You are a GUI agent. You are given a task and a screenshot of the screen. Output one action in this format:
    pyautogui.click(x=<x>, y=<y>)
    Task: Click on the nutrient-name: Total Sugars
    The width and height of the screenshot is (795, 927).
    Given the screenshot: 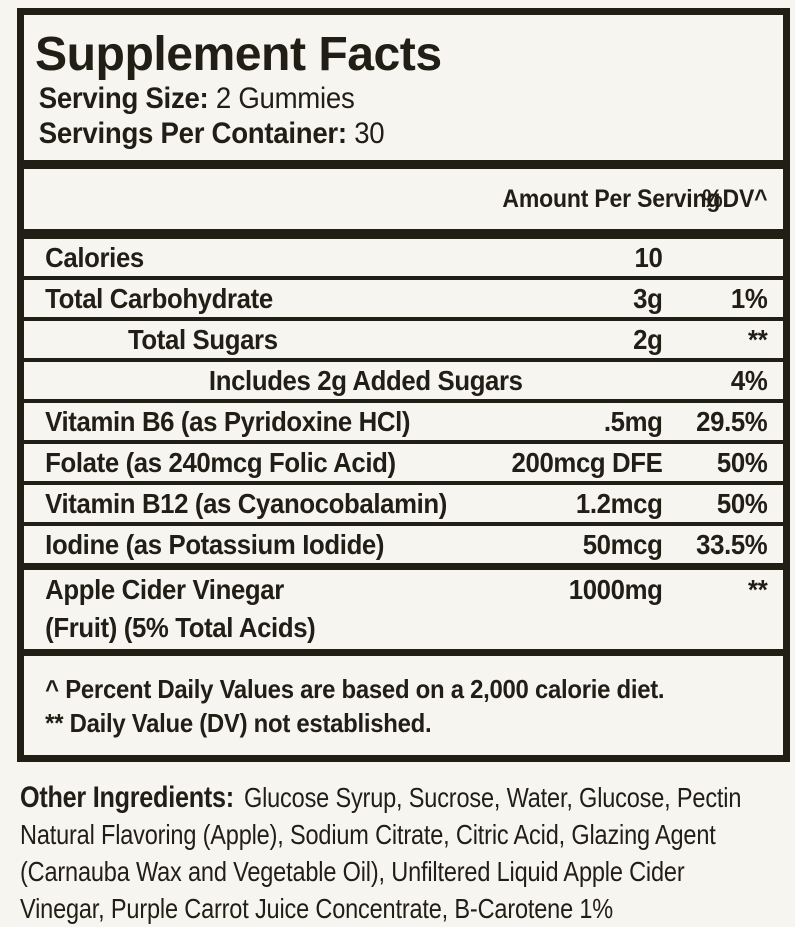 What is the action you would take?
    pyautogui.click(x=202, y=339)
    